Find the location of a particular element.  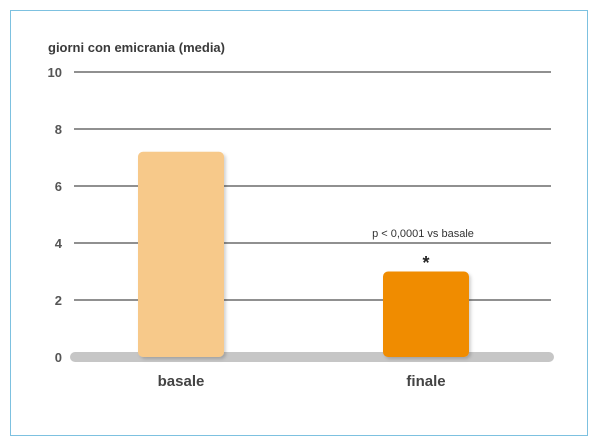

y-tick-label: 0 is located at coordinates (58, 357).